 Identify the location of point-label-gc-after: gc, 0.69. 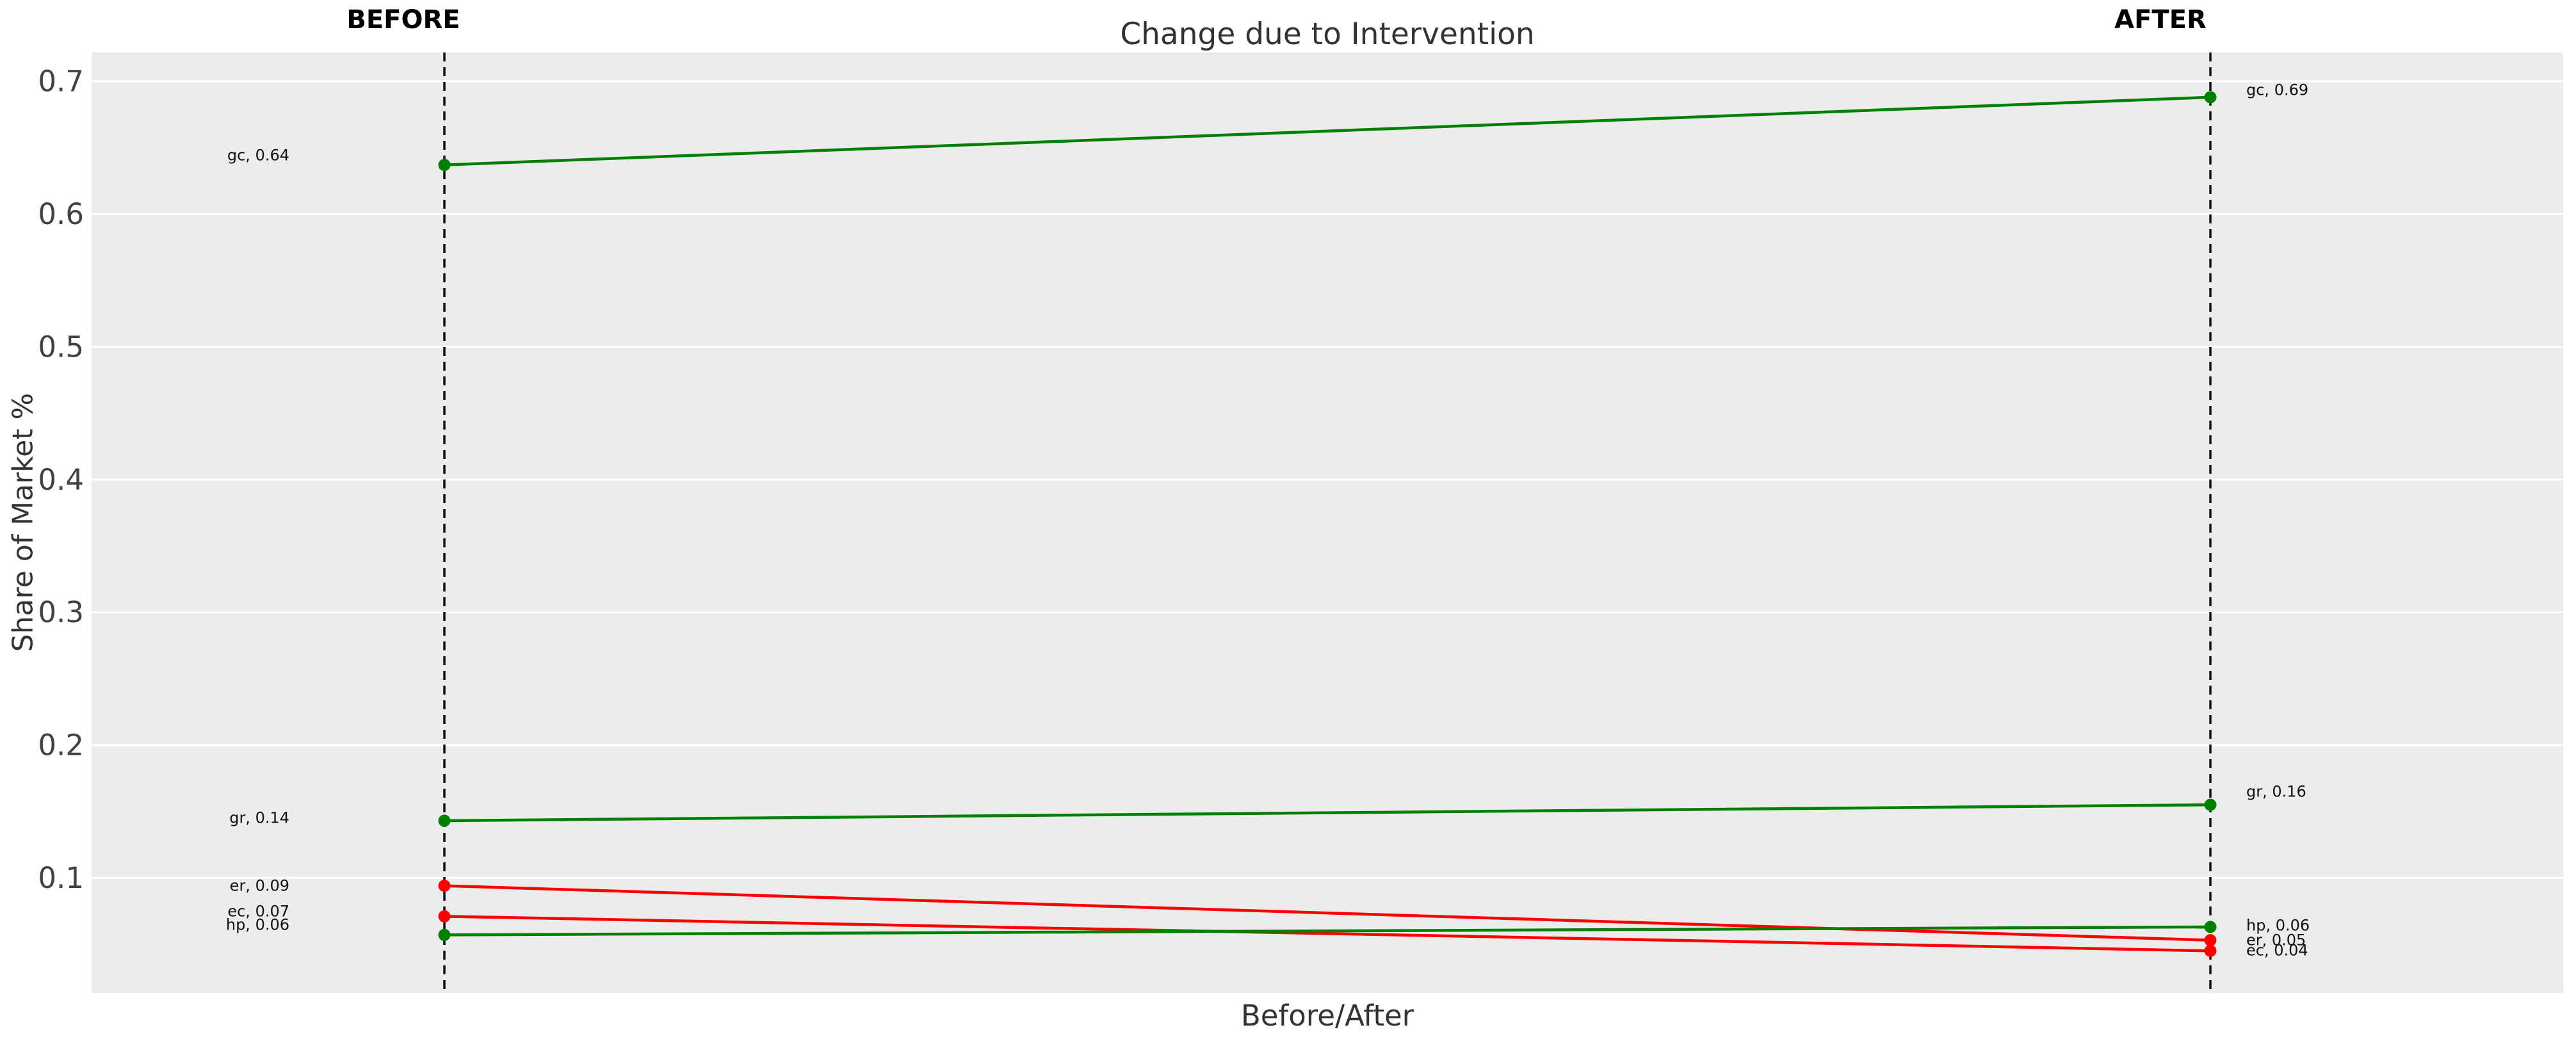
(2277, 90).